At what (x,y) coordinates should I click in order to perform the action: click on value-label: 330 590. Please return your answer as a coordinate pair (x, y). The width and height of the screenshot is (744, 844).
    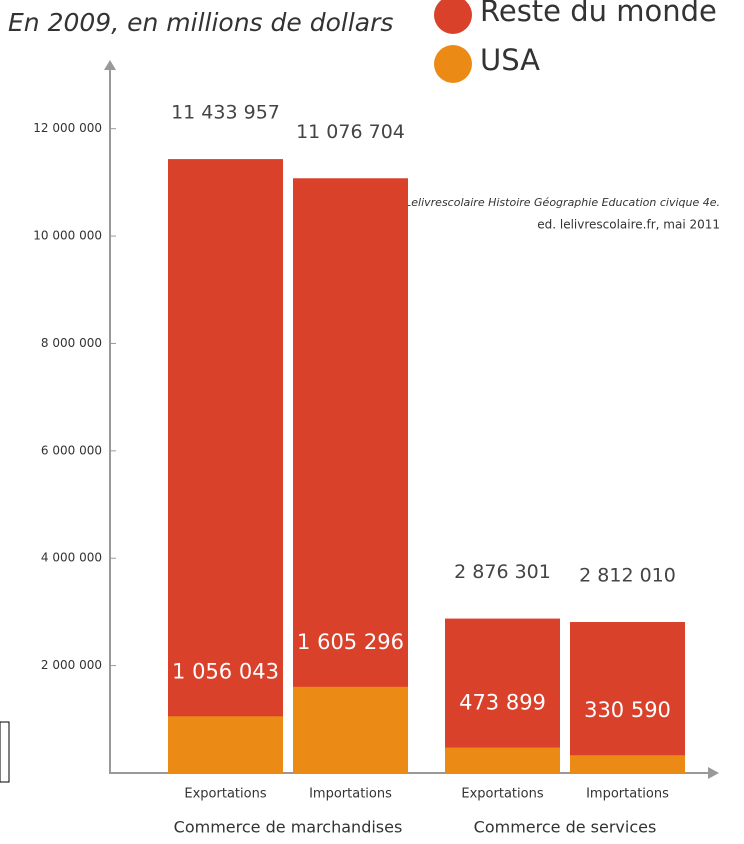
    Looking at the image, I should click on (627, 710).